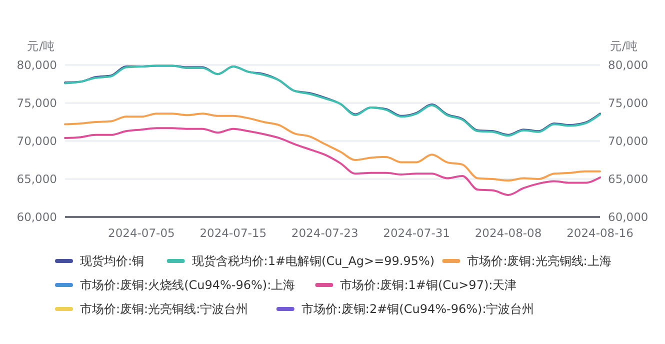  Describe the element at coordinates (428, 285) in the screenshot. I see `legend-label: 市场价:废铜:1#铜(Cu>97):天津` at that location.